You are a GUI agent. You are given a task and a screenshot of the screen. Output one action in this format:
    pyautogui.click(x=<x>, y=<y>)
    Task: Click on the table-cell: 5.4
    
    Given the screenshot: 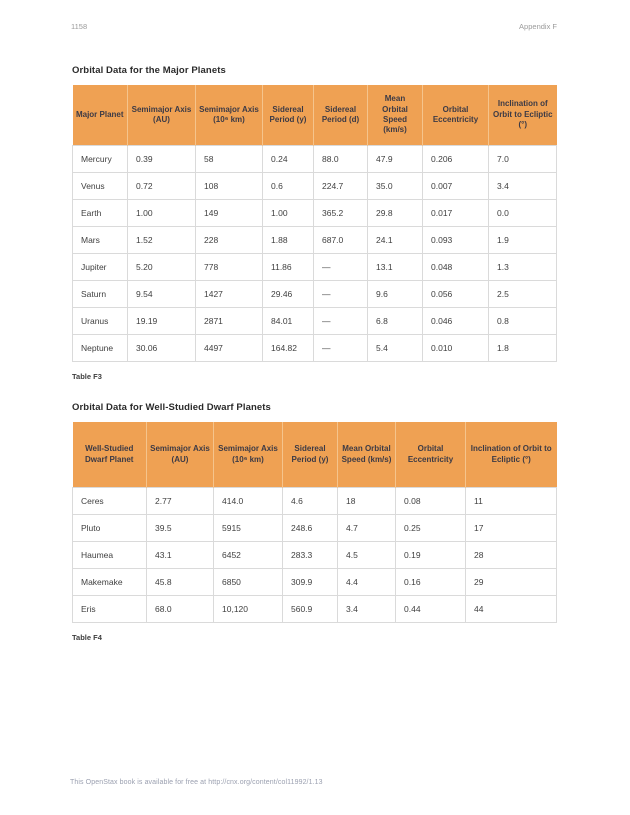 What is the action you would take?
    pyautogui.click(x=395, y=348)
    